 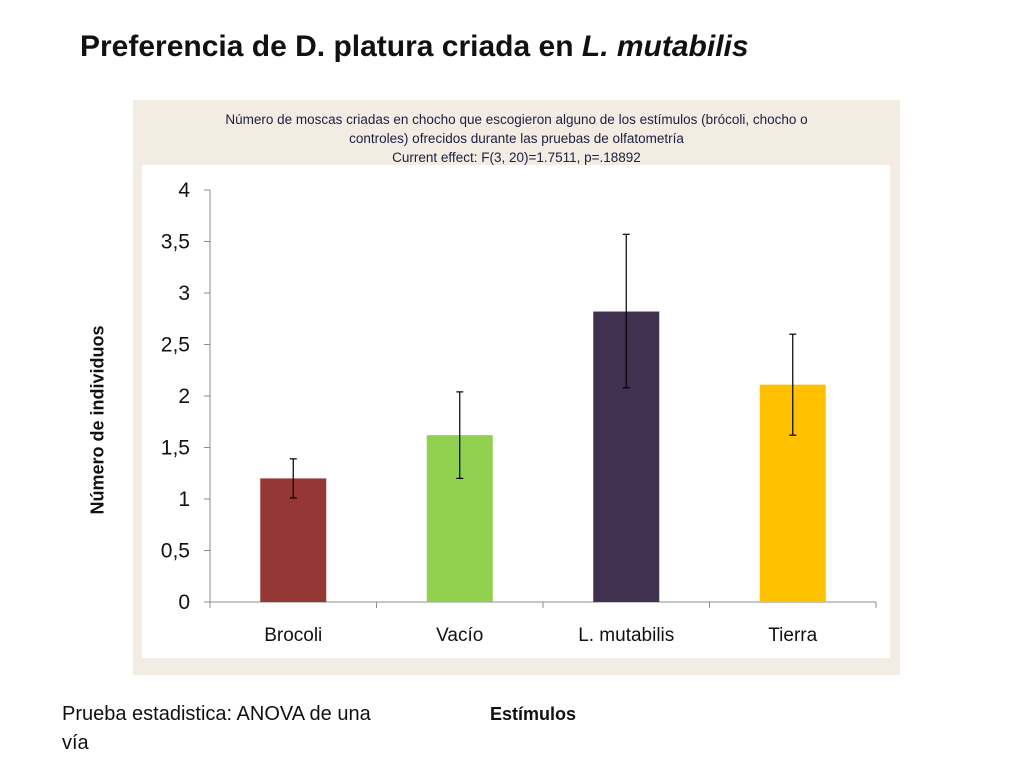 What do you see at coordinates (175, 551) in the screenshot?
I see `y-tick-label: 0,5` at bounding box center [175, 551].